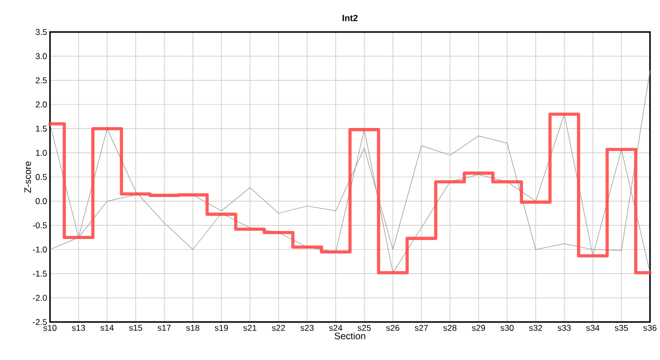 The width and height of the screenshot is (660, 360). Describe the element at coordinates (41, 105) in the screenshot. I see `y-tick-label: 2.0` at that location.